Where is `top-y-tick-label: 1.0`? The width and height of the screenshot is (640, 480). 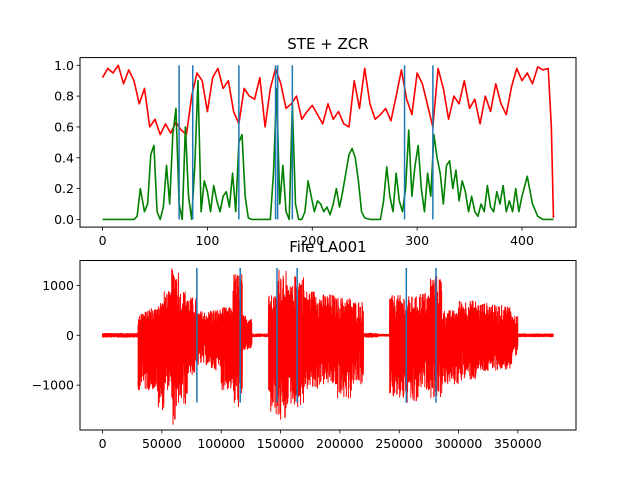
top-y-tick-label: 1.0 is located at coordinates (64, 65).